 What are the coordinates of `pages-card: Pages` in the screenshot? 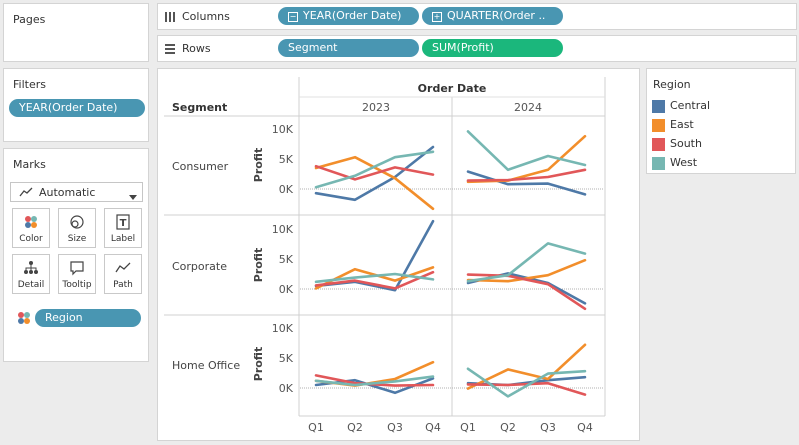 It's located at (76, 32).